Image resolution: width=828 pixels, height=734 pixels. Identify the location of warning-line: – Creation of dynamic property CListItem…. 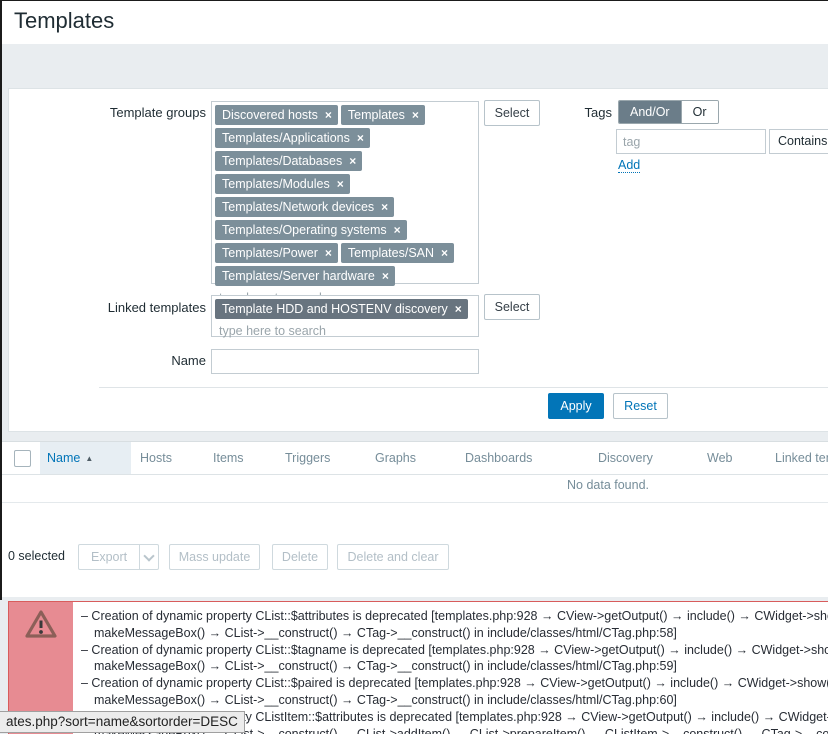
(454, 716).